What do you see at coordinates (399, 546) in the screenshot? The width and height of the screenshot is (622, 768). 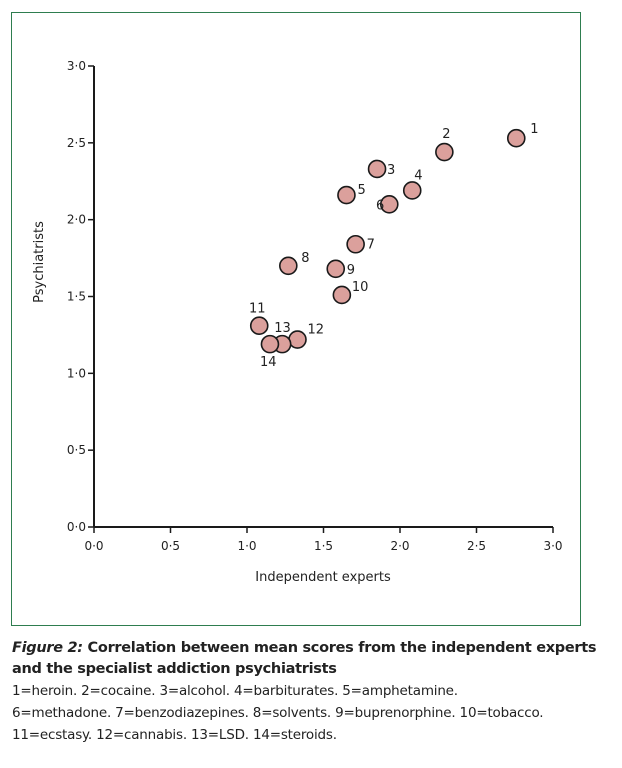 I see `x-tick-label: 2·0` at bounding box center [399, 546].